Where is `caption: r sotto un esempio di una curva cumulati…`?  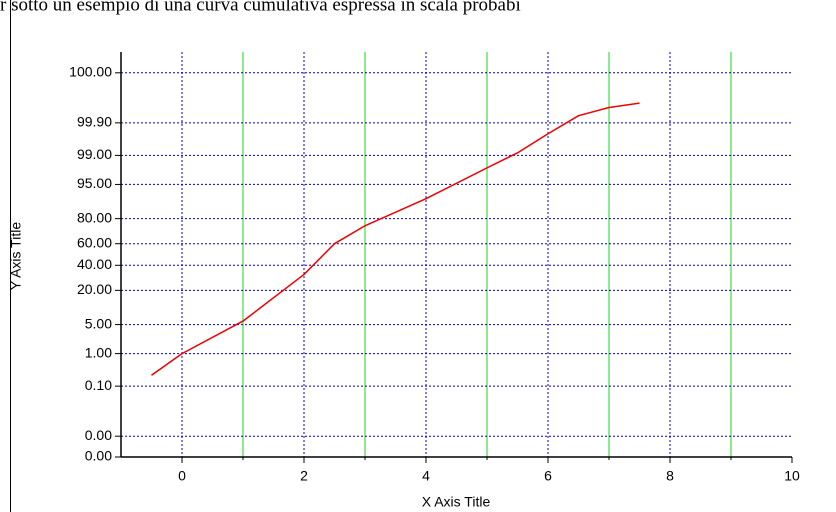 caption: r sotto un esempio di una curva cumulati… is located at coordinates (260, 7).